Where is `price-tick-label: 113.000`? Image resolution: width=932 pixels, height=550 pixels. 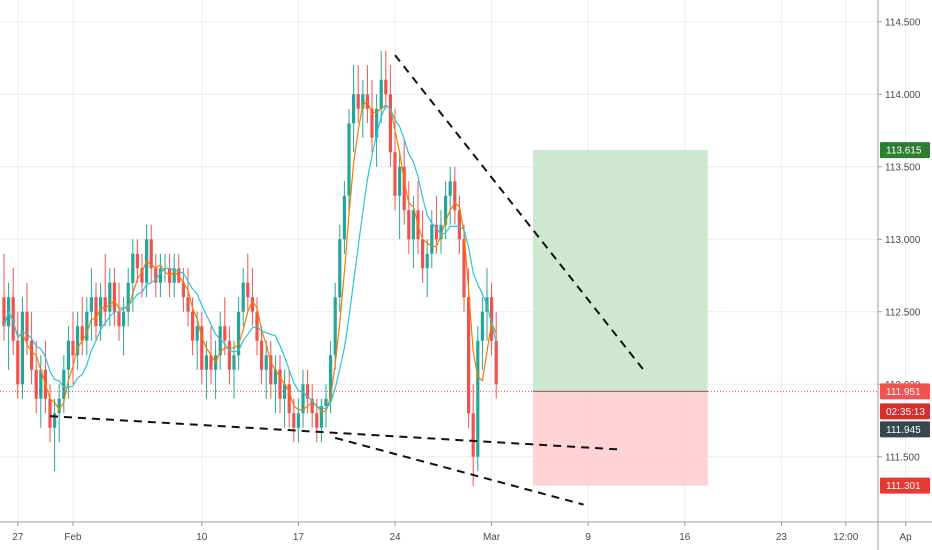 price-tick-label: 113.000 is located at coordinates (903, 240).